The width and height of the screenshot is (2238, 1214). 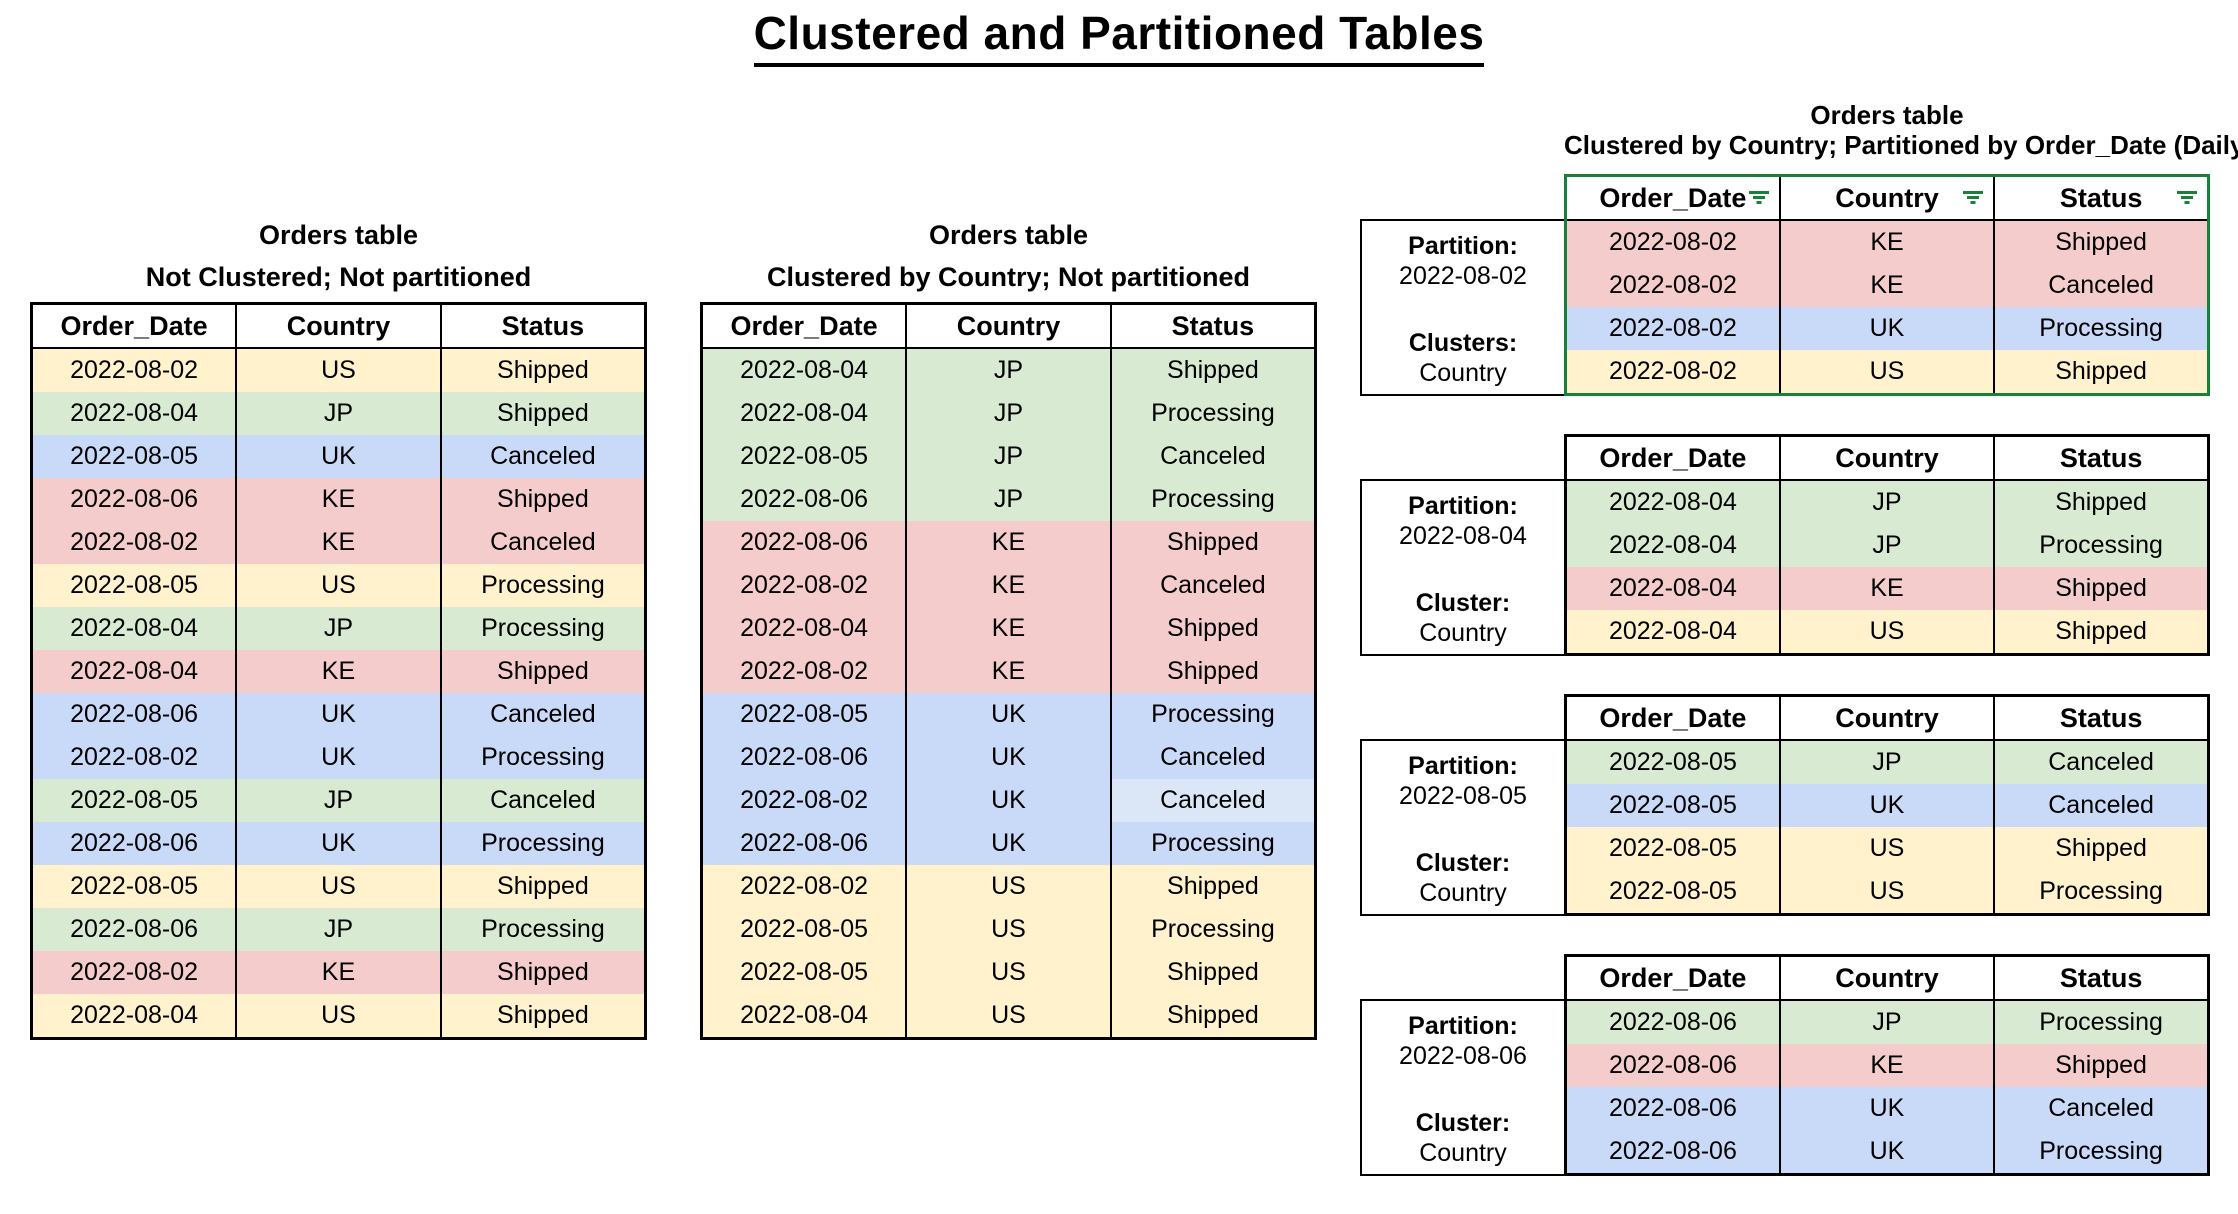 What do you see at coordinates (1462, 567) in the screenshot?
I see `partition-label-cell: Partition: 2022-08-04 Cluster: Country` at bounding box center [1462, 567].